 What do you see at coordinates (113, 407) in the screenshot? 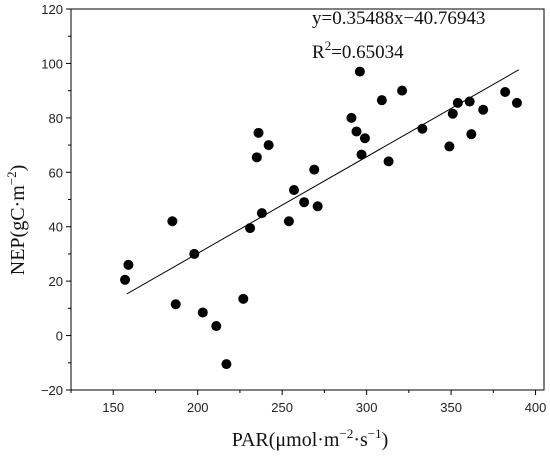
I see `x-tick-label: 150` at bounding box center [113, 407].